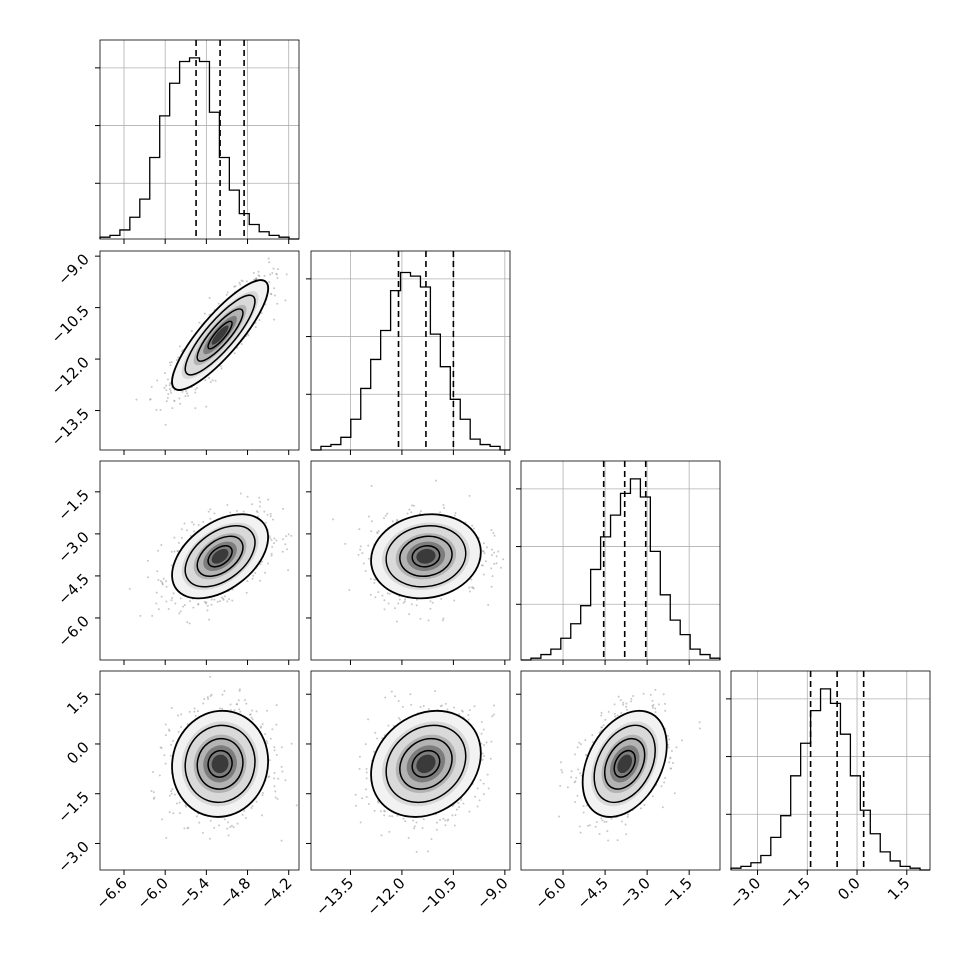 The height and width of the screenshot is (970, 970). What do you see at coordinates (210, 558) in the screenshot?
I see `panel-content` at bounding box center [210, 558].